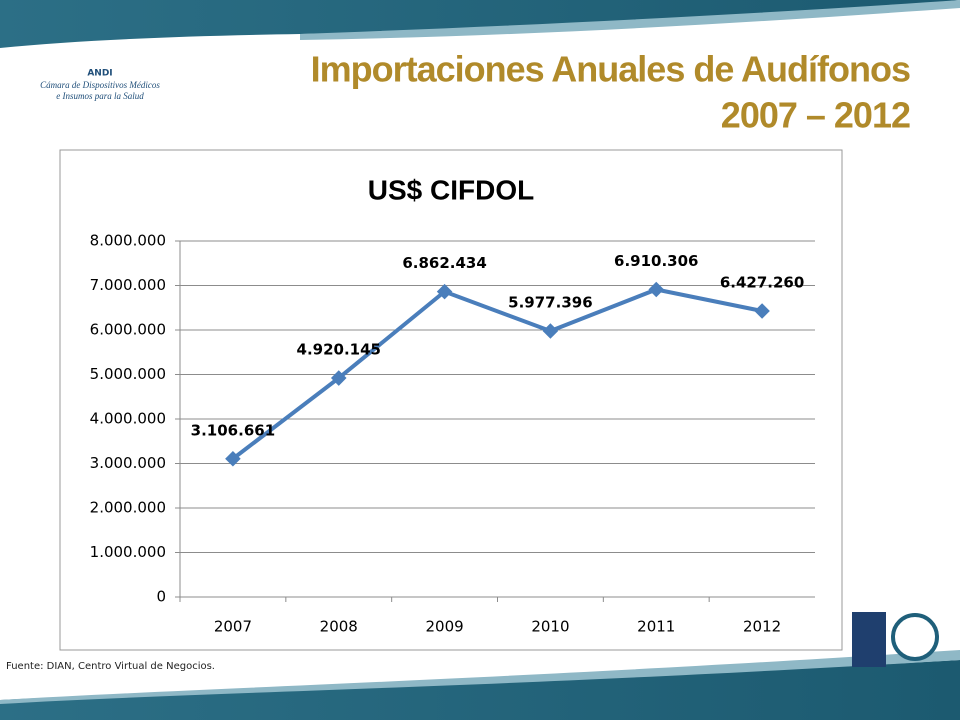 This screenshot has width=960, height=724. I want to click on data-label: 6.427.260, so click(762, 282).